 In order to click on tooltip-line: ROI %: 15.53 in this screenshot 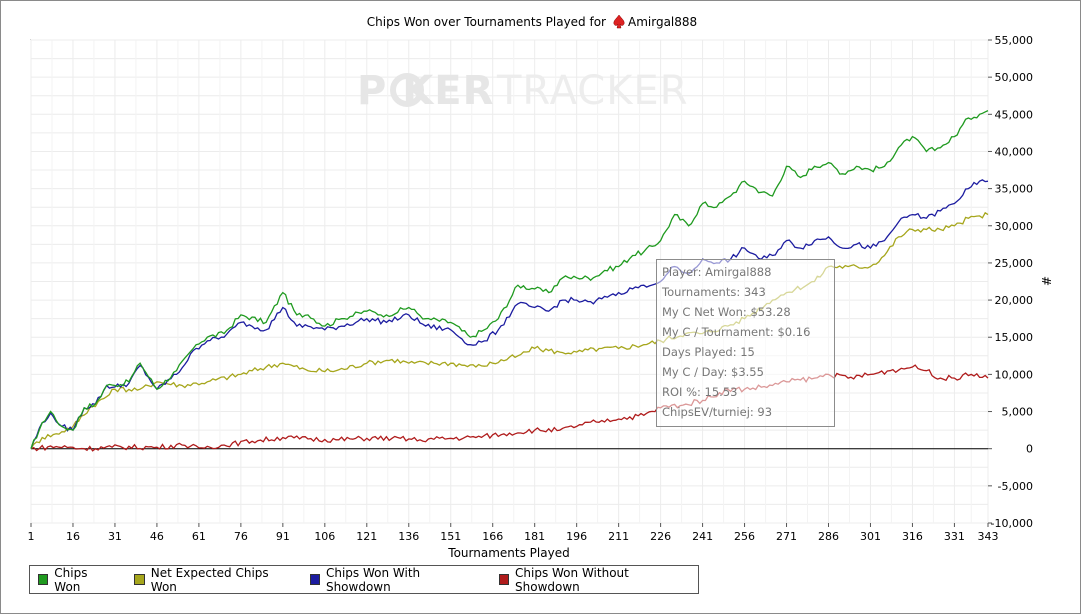, I will do `click(700, 392)`.